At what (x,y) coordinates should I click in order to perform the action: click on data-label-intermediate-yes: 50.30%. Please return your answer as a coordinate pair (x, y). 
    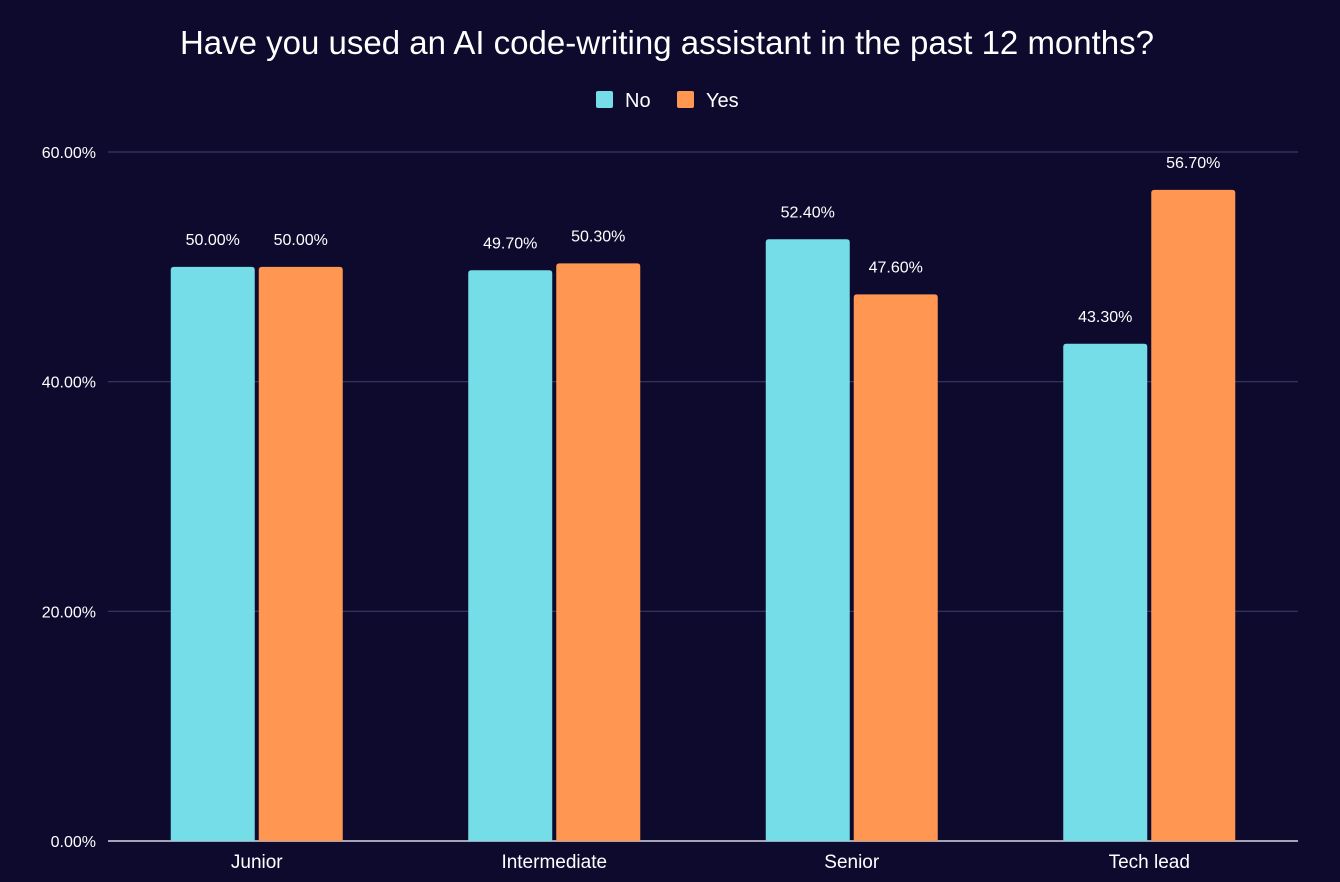
    Looking at the image, I should click on (598, 236).